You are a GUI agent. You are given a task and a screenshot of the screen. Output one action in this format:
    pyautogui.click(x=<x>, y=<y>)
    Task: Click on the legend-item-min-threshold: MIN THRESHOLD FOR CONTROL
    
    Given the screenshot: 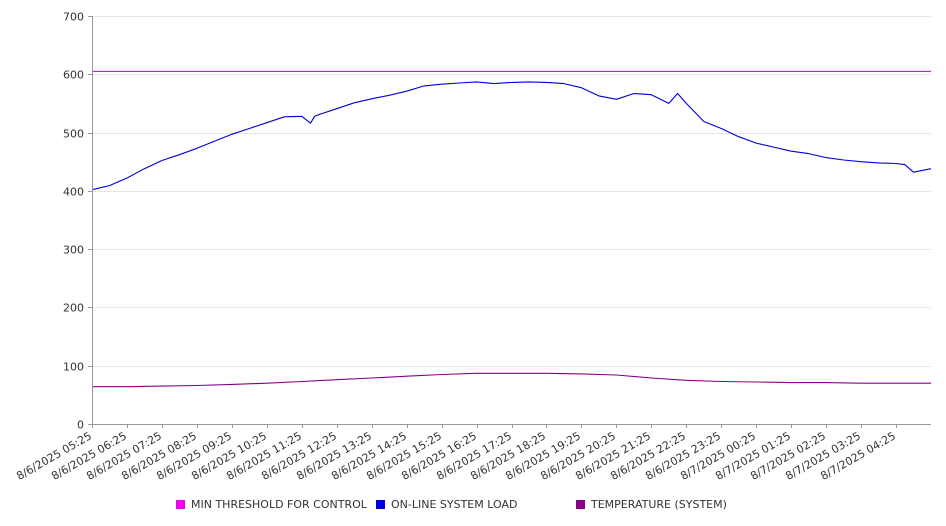 What is the action you would take?
    pyautogui.click(x=271, y=504)
    